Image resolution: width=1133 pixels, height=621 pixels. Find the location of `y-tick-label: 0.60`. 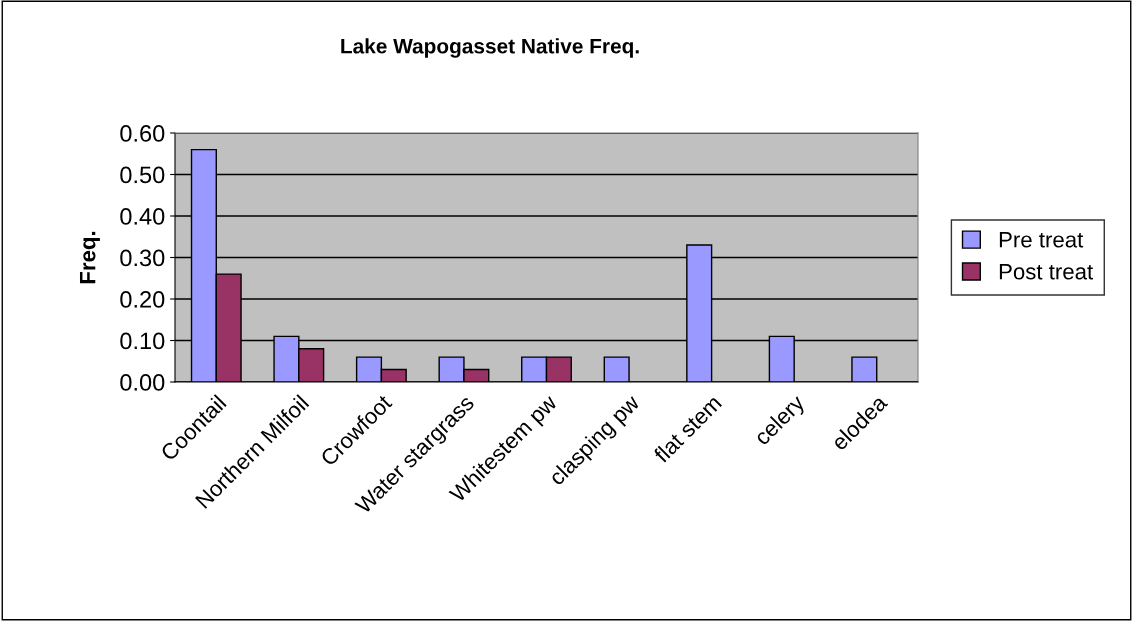

y-tick-label: 0.60 is located at coordinates (142, 133).